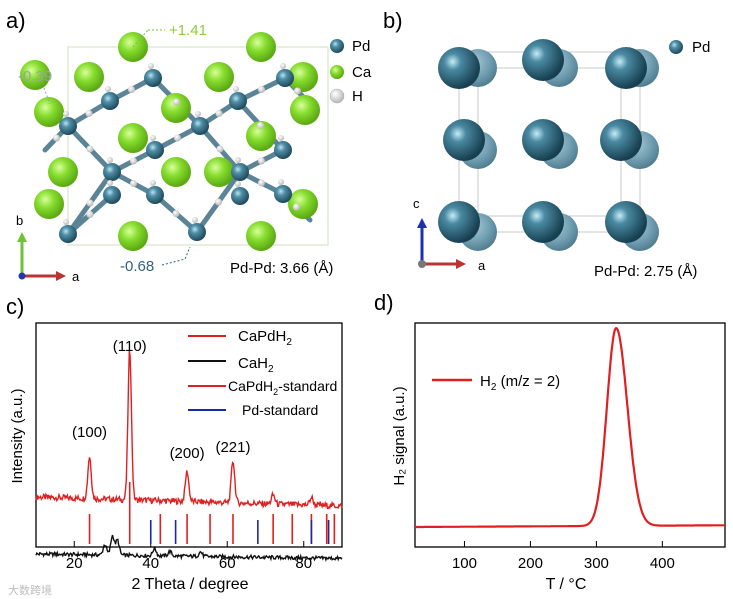  Describe the element at coordinates (130, 346) in the screenshot. I see `xrd-peak-label: (110)` at that location.